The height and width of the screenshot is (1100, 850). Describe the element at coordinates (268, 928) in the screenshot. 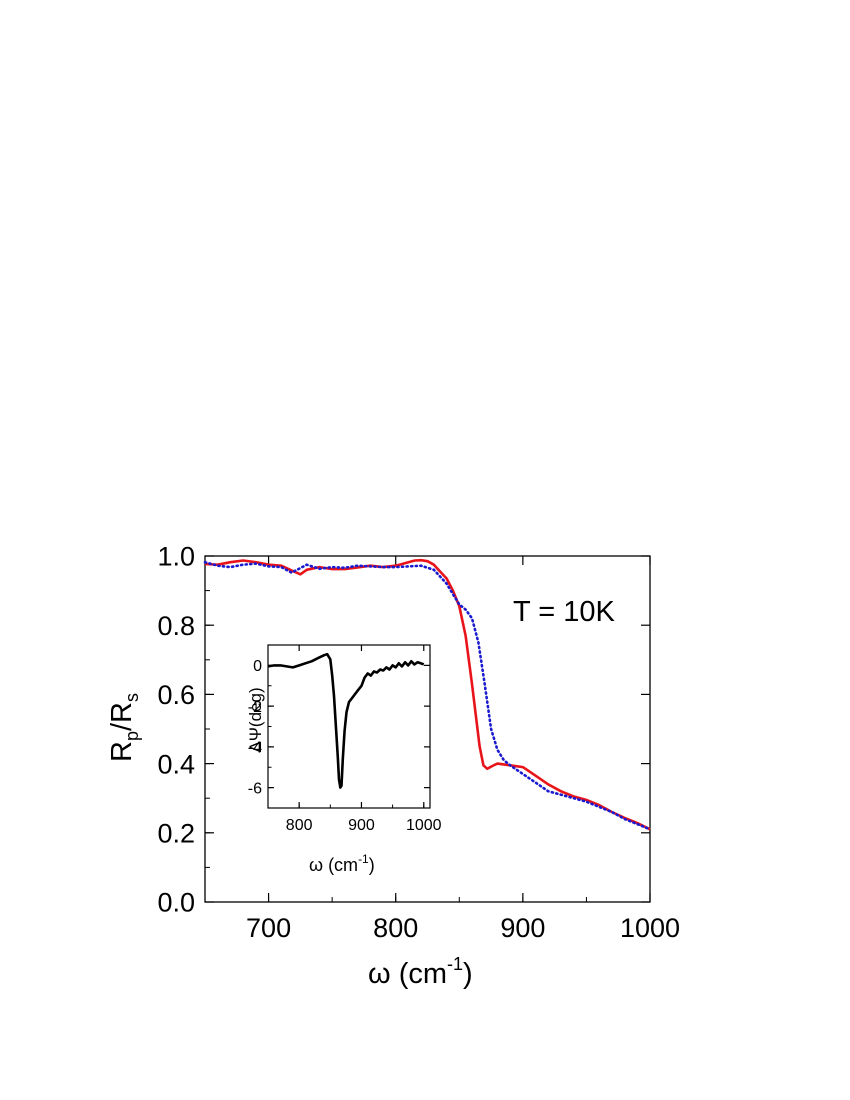

I see `main-x-tick-label: 700` at that location.